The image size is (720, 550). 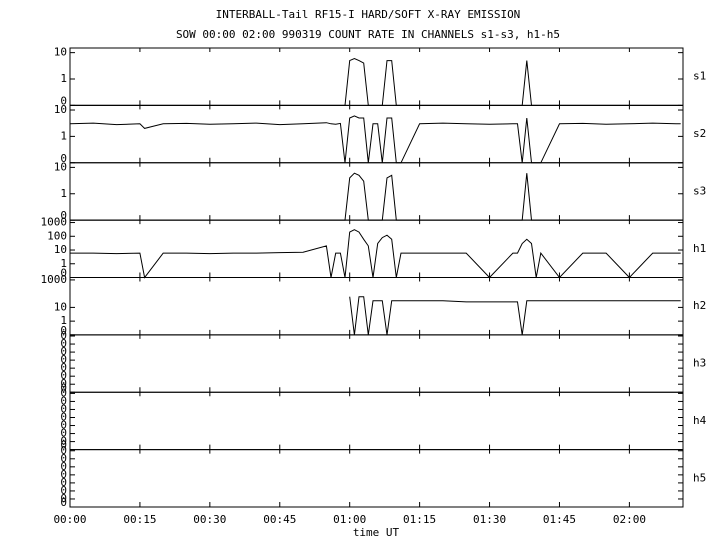 What do you see at coordinates (489, 519) in the screenshot?
I see `x-tick-label: 01:30` at bounding box center [489, 519].